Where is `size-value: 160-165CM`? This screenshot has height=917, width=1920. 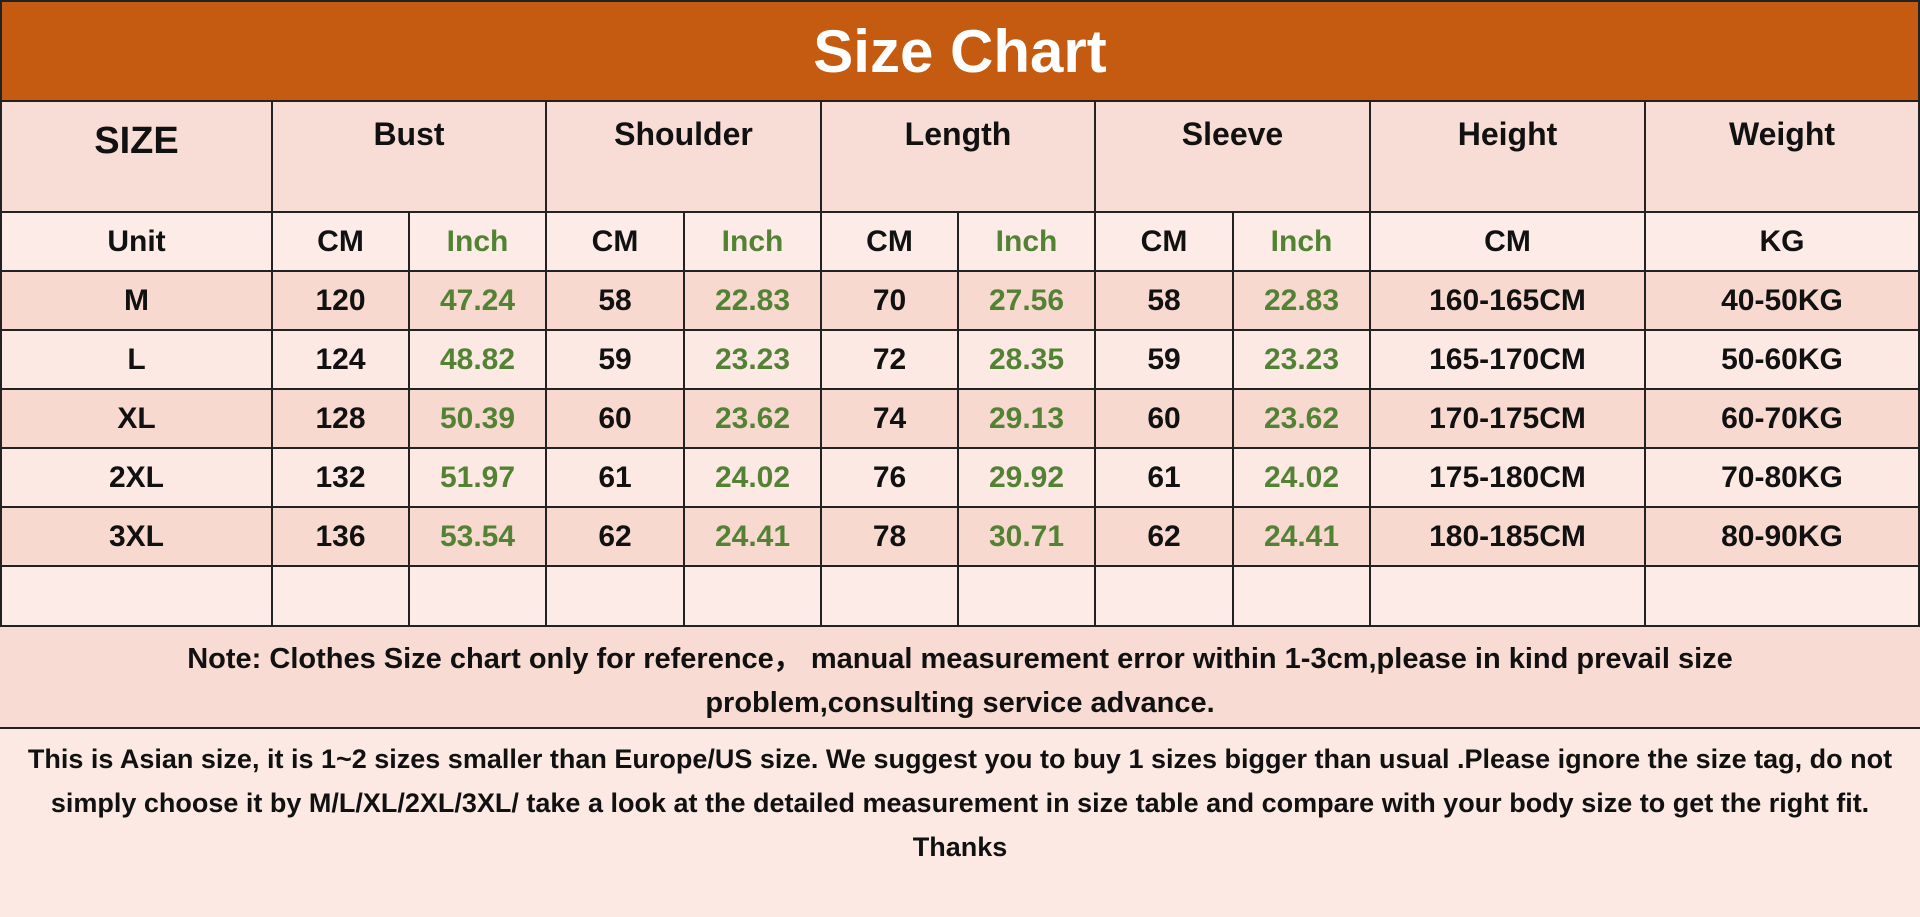
size-value: 160-165CM is located at coordinates (1508, 301).